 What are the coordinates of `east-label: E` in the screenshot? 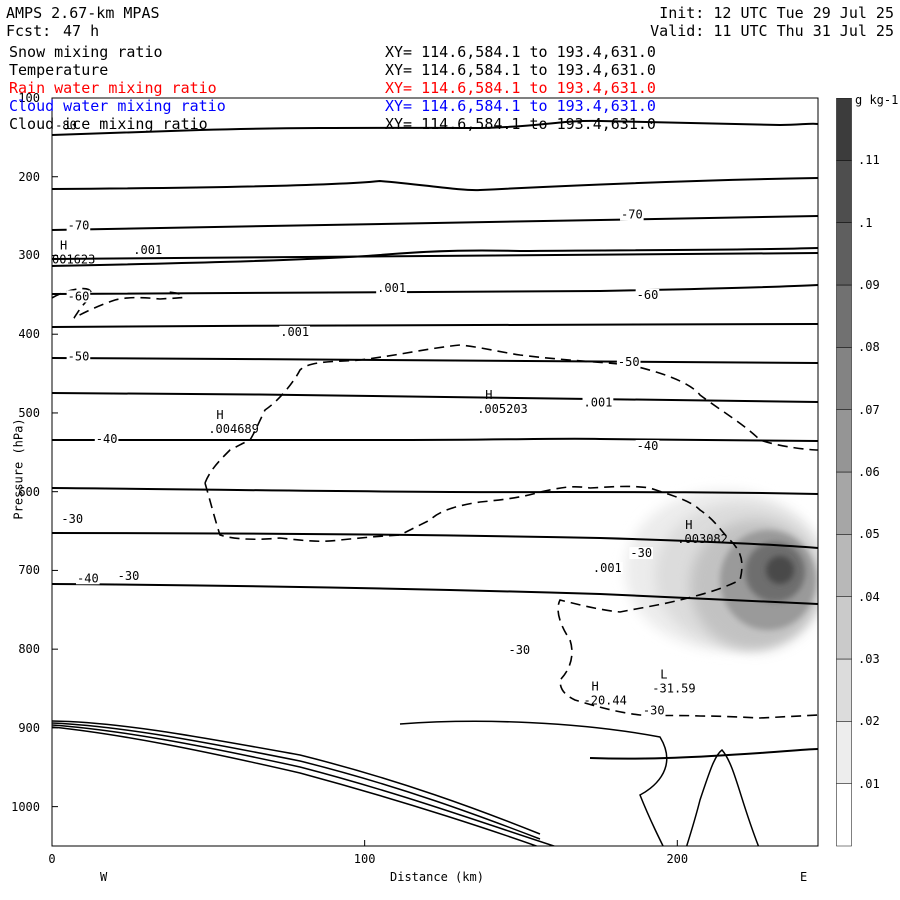 It's located at (804, 877).